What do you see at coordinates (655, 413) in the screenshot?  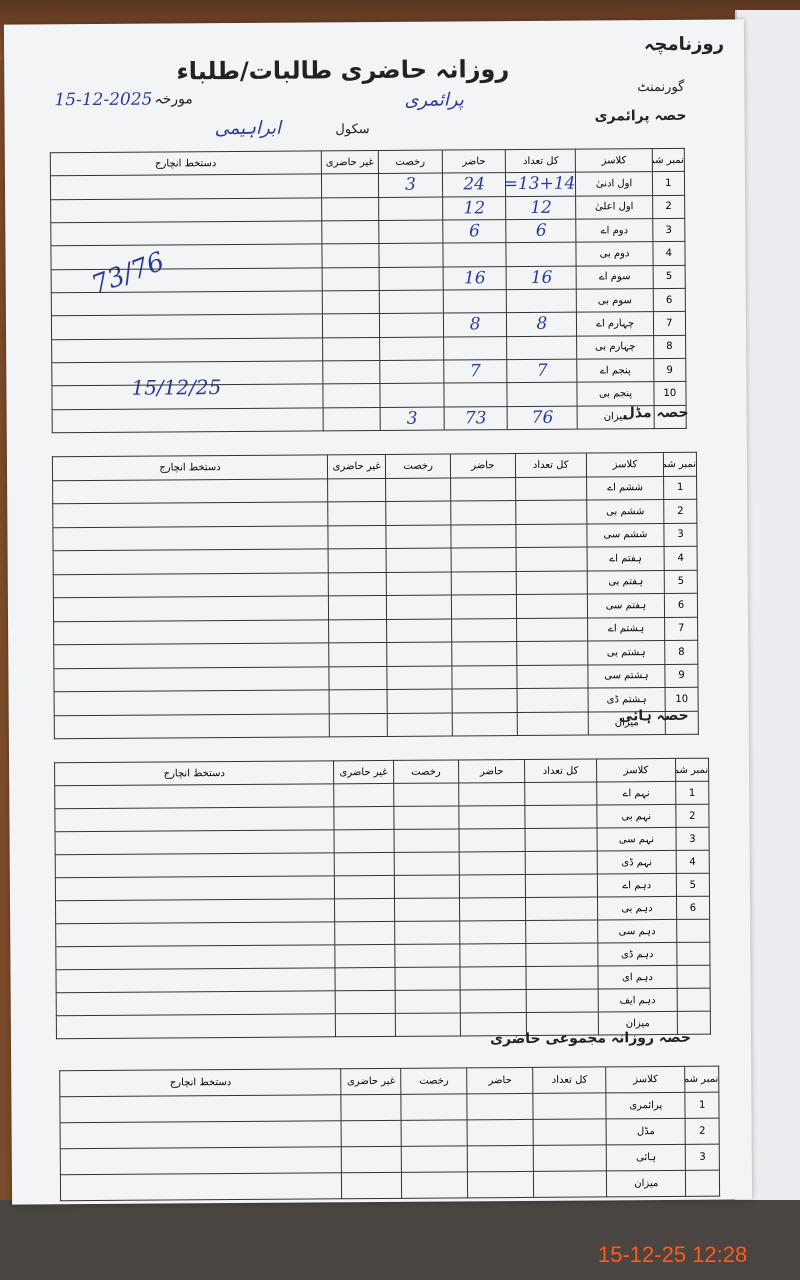 I see `section-title: حصہ مڈل` at bounding box center [655, 413].